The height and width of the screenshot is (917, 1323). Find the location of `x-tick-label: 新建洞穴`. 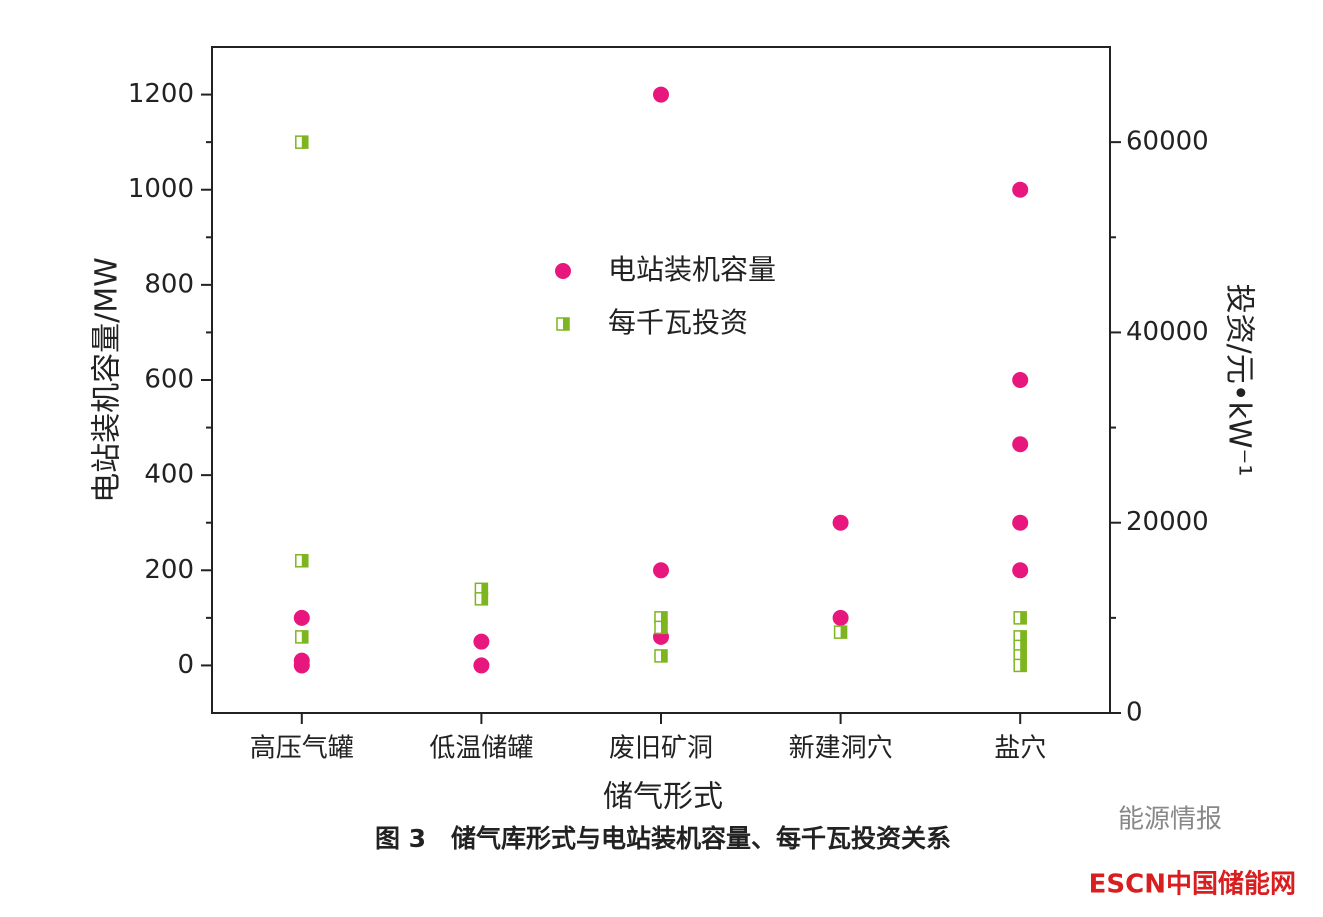

x-tick-label: 新建洞穴 is located at coordinates (841, 749).